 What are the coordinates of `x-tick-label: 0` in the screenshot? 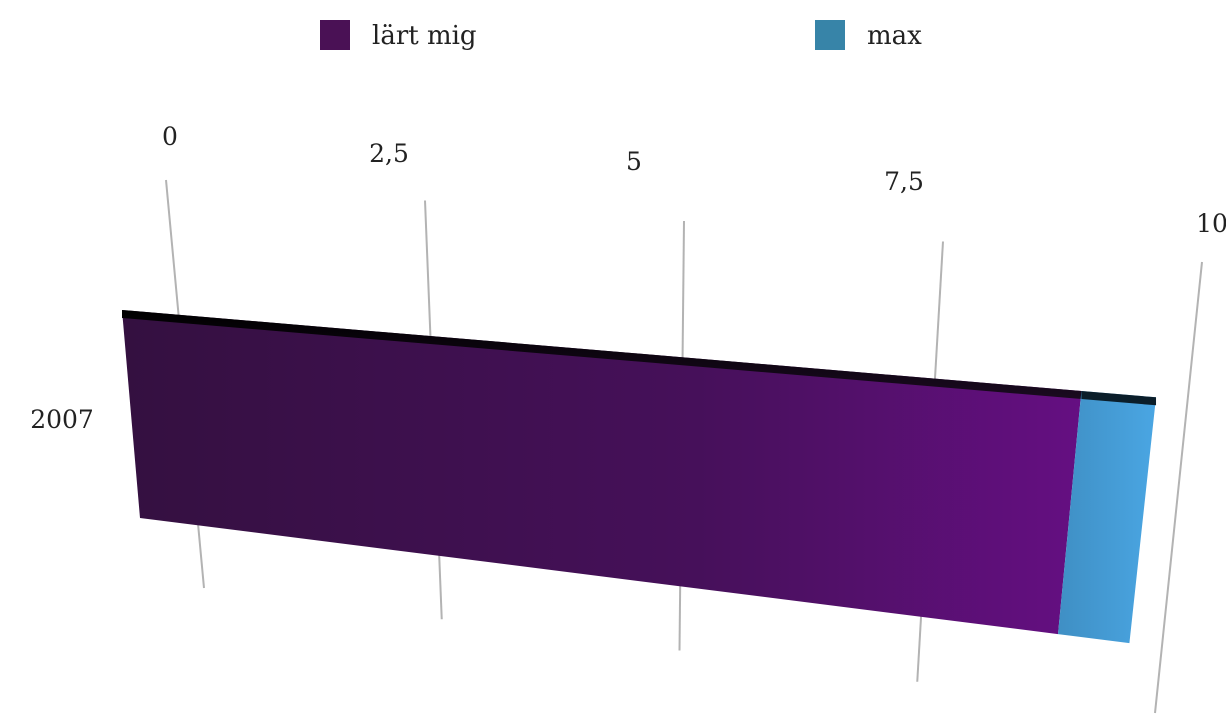 It's located at (170, 136).